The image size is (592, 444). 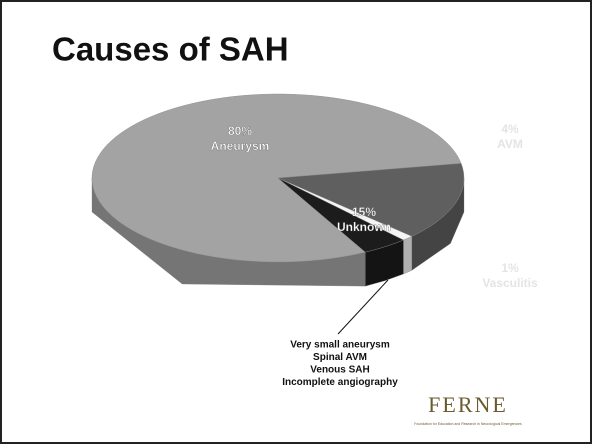 I want to click on annotation-line: Very small aneurysm, so click(x=340, y=345).